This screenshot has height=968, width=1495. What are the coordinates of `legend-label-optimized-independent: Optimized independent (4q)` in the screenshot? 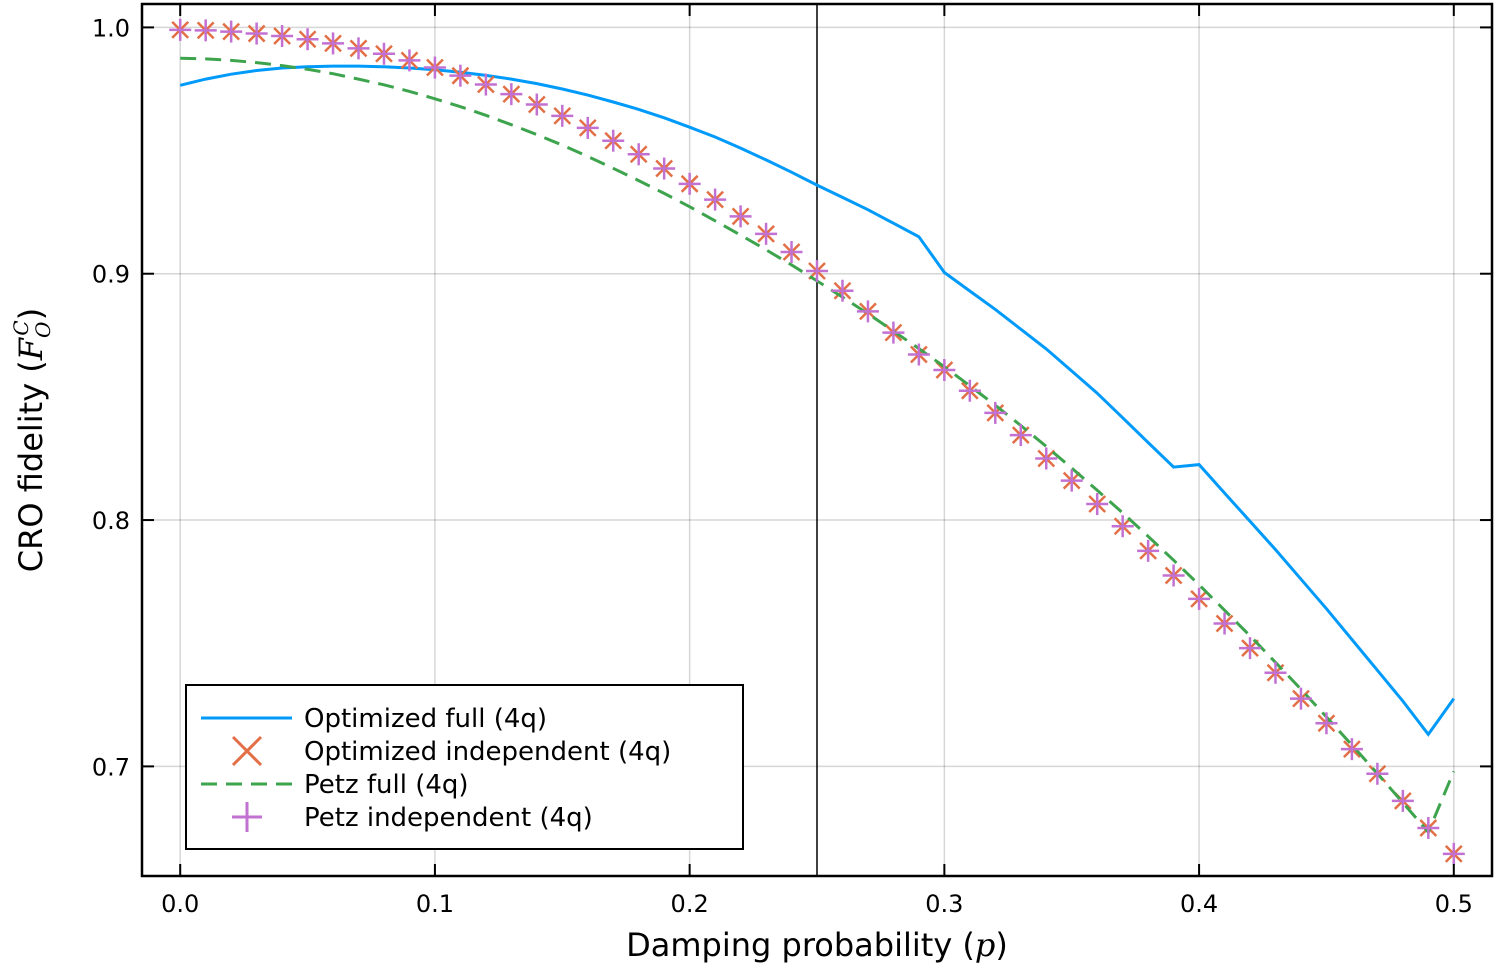 It's located at (487, 752).